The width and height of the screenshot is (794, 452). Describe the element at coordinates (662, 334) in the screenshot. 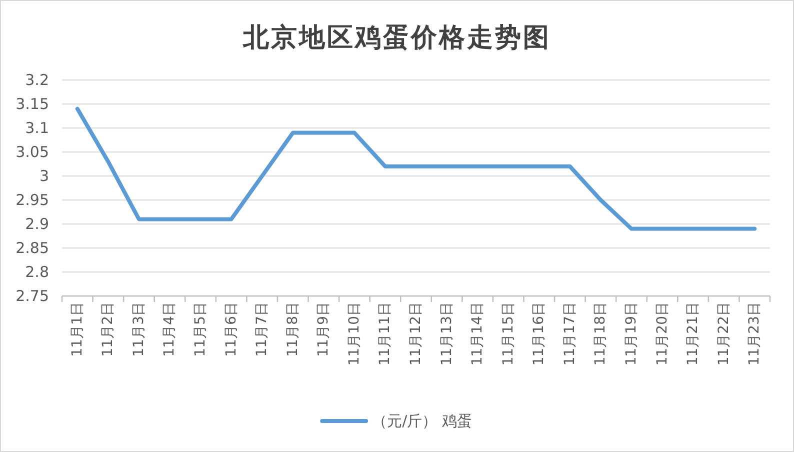

I see `x-tick-label: 11月20日` at that location.